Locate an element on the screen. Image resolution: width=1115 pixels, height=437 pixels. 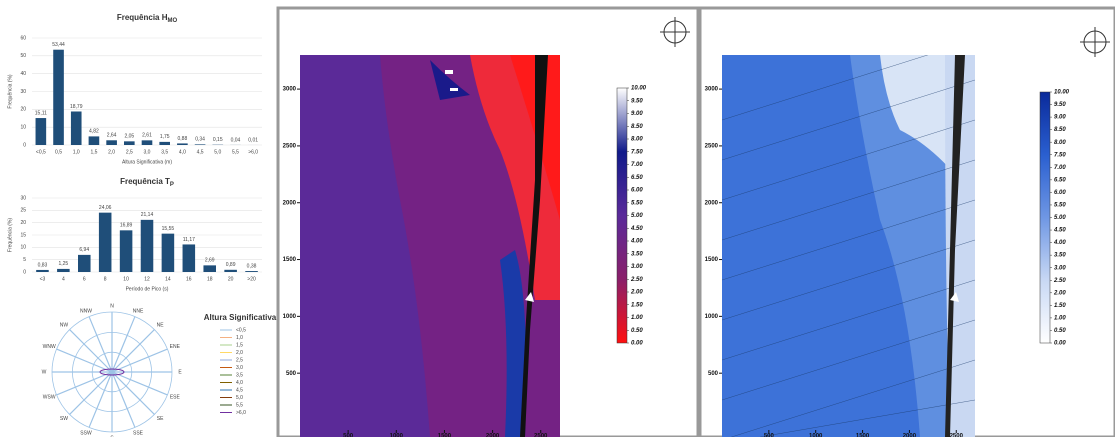
x-tick-label: 2,0 is located at coordinates (111, 152).